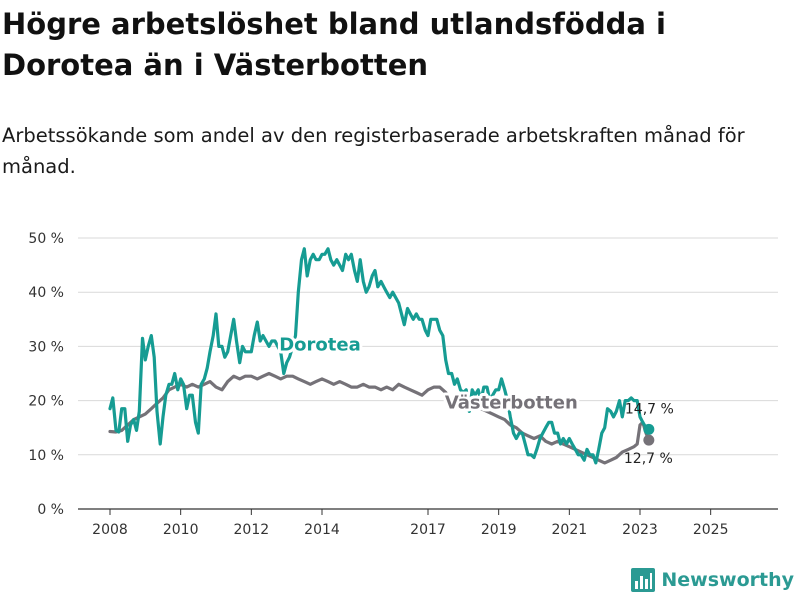 This screenshot has height=600, width=800. I want to click on x-tick-label: 2012, so click(252, 530).